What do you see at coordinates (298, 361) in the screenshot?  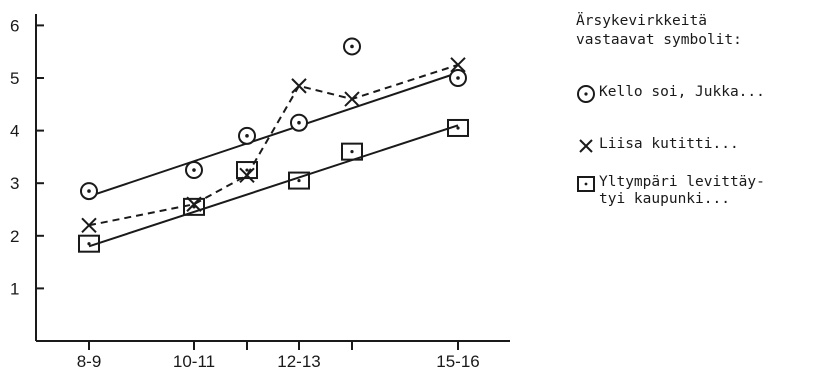 I see `x-tick-label-12-13: 12-13` at bounding box center [298, 361].